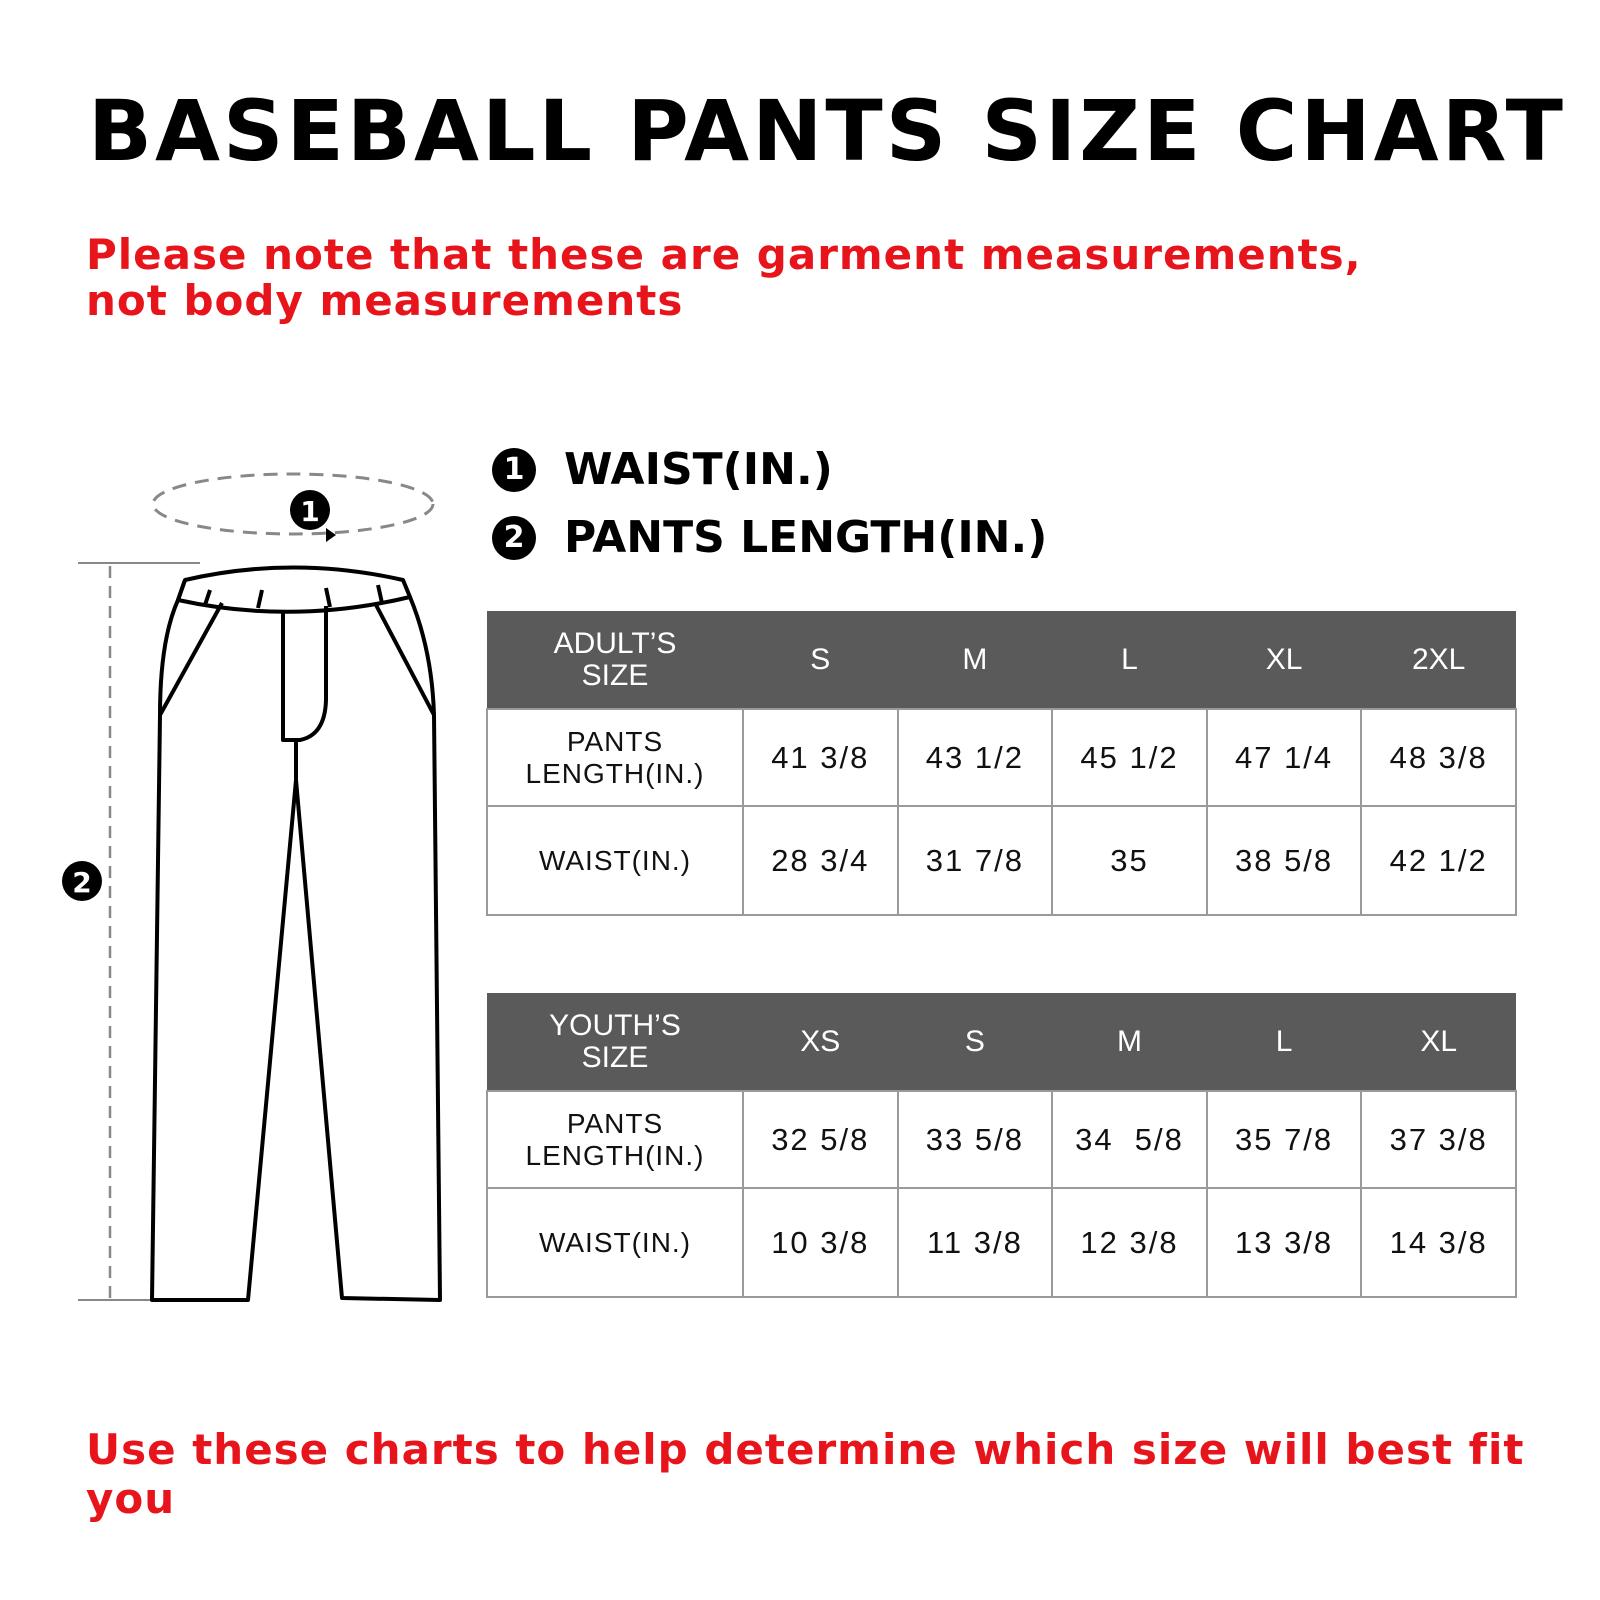 This screenshot has height=1600, width=1600. I want to click on waist-measure-ellipse, so click(293, 504).